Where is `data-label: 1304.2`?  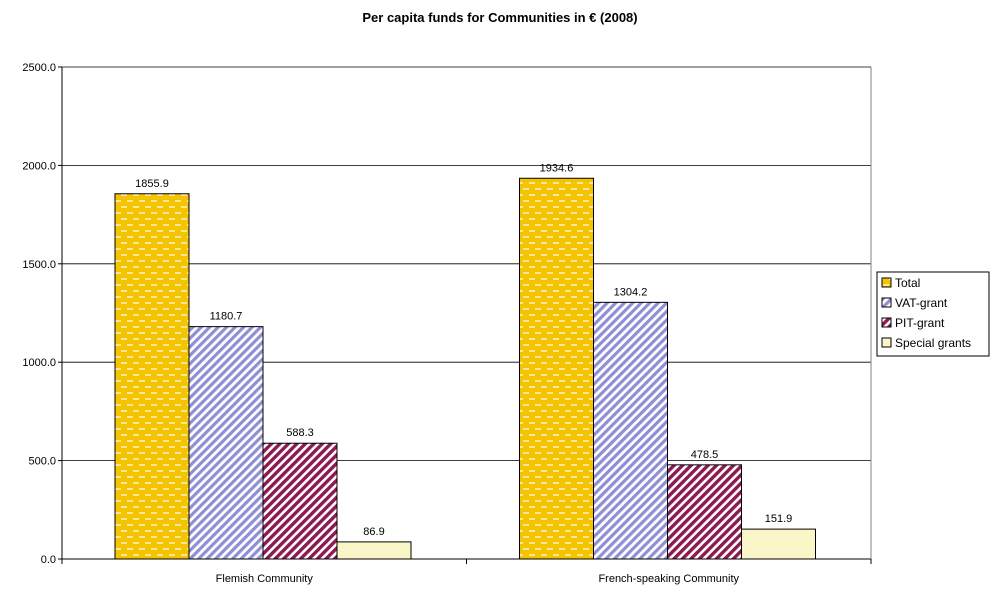 data-label: 1304.2 is located at coordinates (631, 292).